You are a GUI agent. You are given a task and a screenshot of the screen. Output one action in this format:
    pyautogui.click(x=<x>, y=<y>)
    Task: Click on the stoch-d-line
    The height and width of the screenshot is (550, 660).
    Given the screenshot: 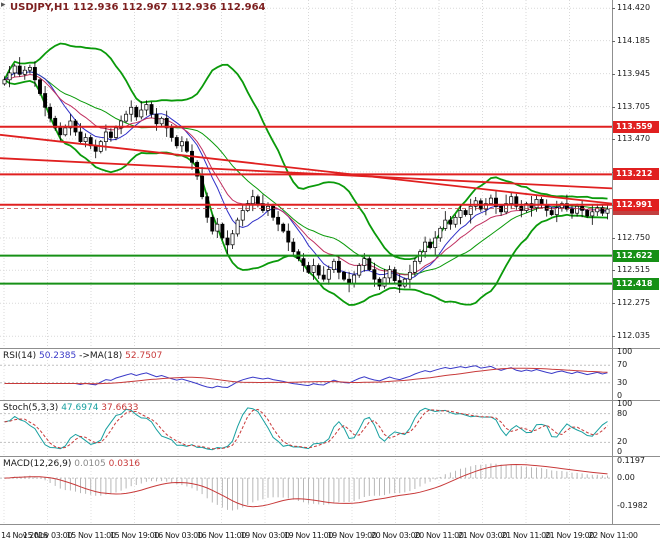 What is the action you would take?
    pyautogui.click(x=306, y=429)
    